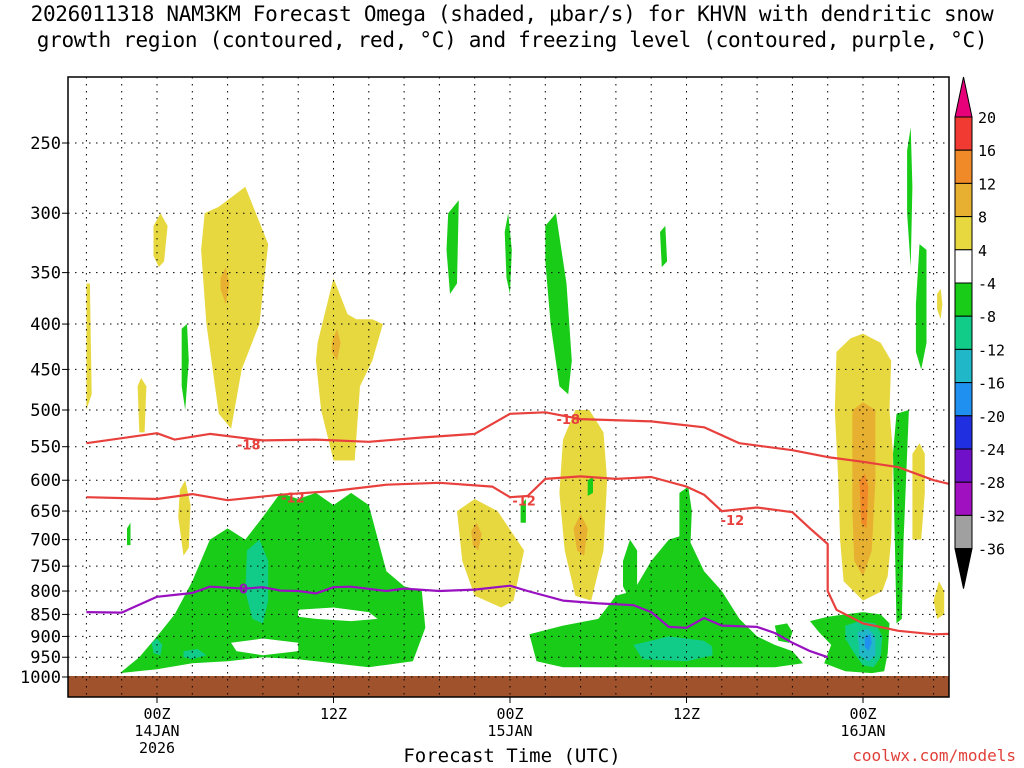 This screenshot has width=1024, height=768. I want to click on x-tick-label-2-1: 15JAN, so click(509, 731).